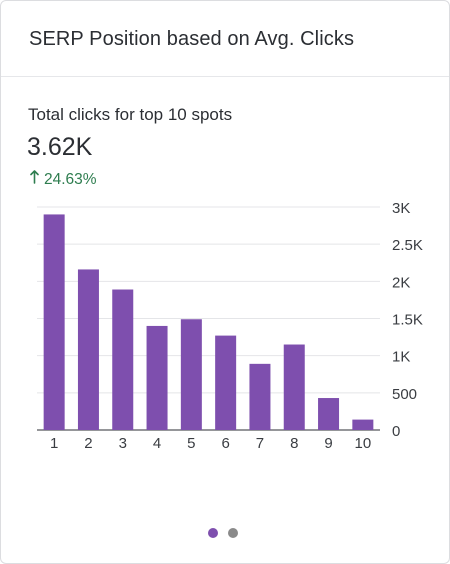  What do you see at coordinates (294, 443) in the screenshot?
I see `x-tick-label: 8` at bounding box center [294, 443].